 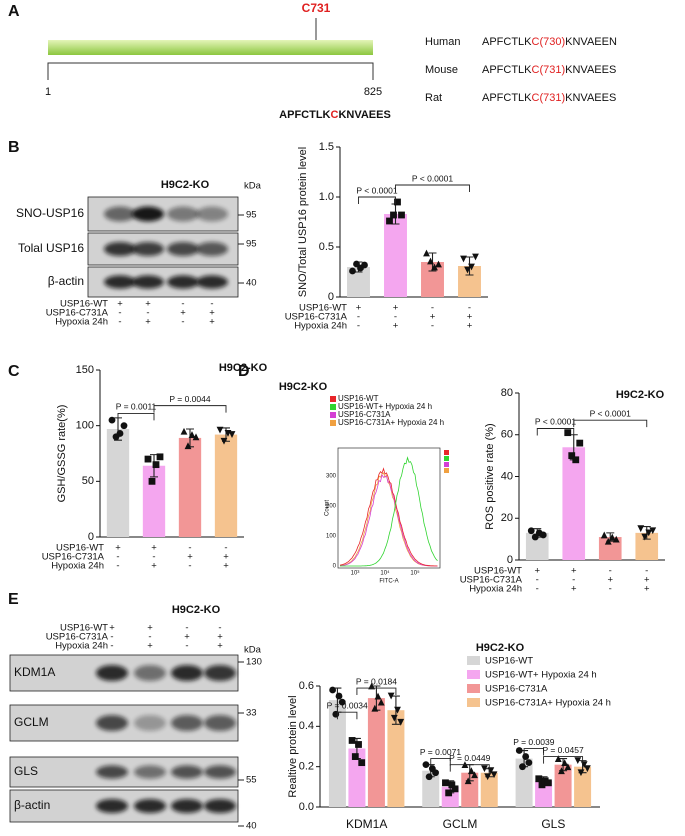 What do you see at coordinates (331, 537) in the screenshot?
I see `flow-y-tick: 100` at bounding box center [331, 537].